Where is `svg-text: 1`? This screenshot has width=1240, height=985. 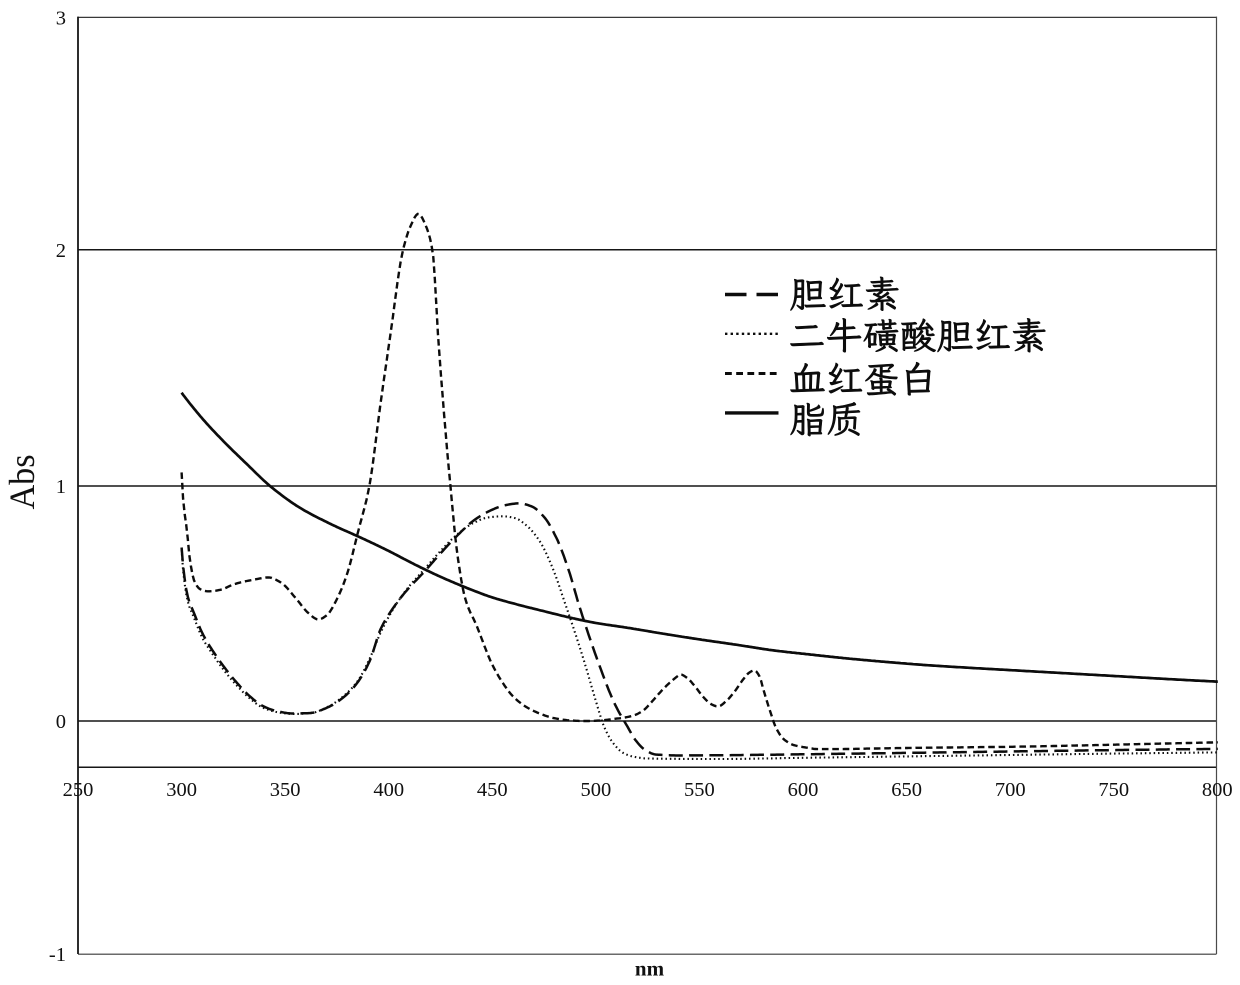
svg-text: 1 is located at coordinates (61, 487).